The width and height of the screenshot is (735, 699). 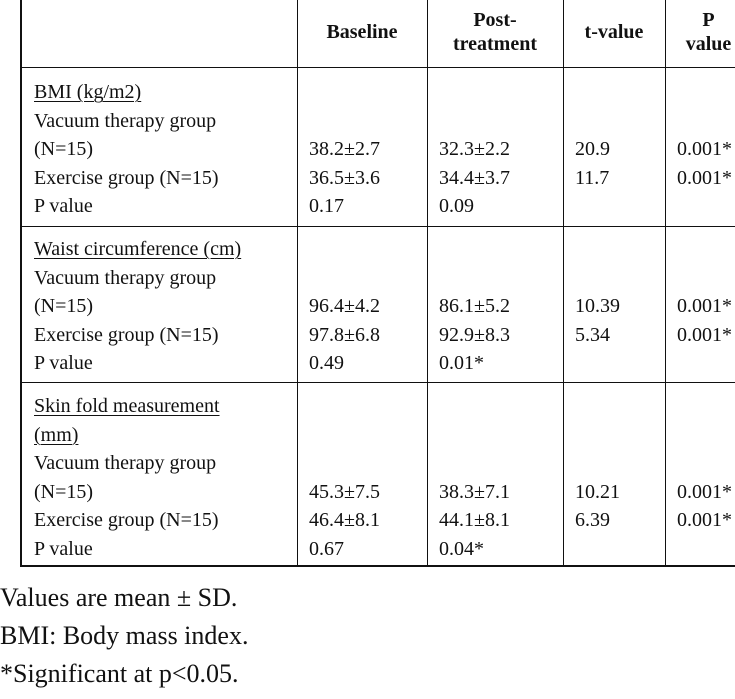 What do you see at coordinates (708, 20) in the screenshot?
I see `header-p-line1: P` at bounding box center [708, 20].